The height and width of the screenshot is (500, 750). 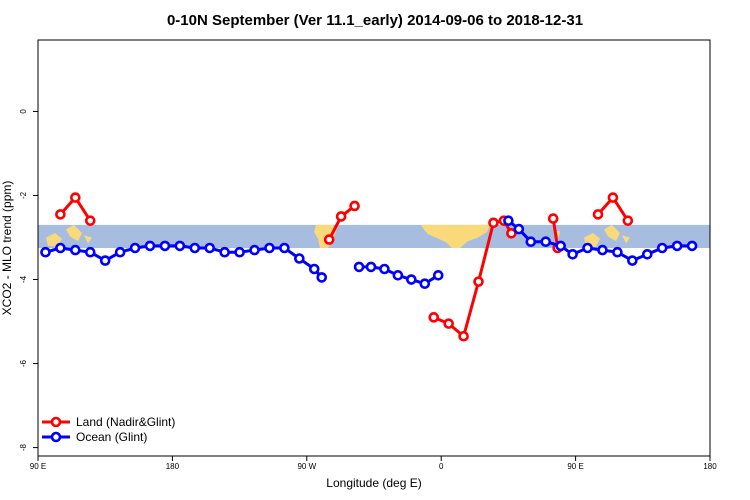 What do you see at coordinates (369, 252) in the screenshot?
I see `series-ocean` at bounding box center [369, 252].